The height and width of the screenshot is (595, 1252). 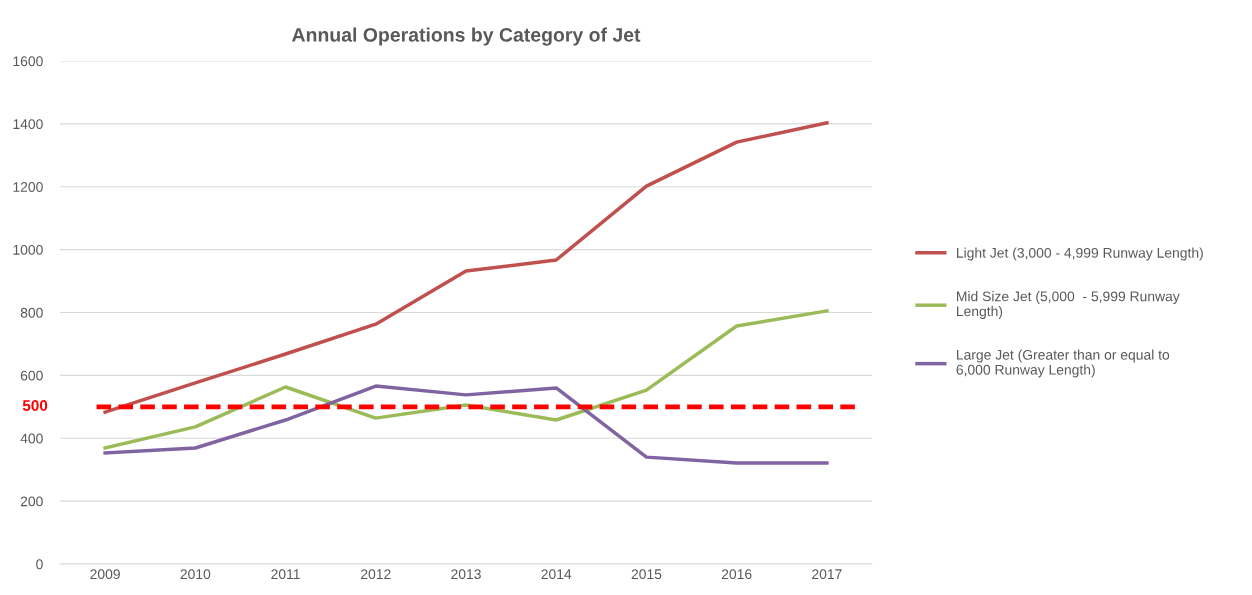 I want to click on x-tick-label: 2013, so click(x=466, y=574).